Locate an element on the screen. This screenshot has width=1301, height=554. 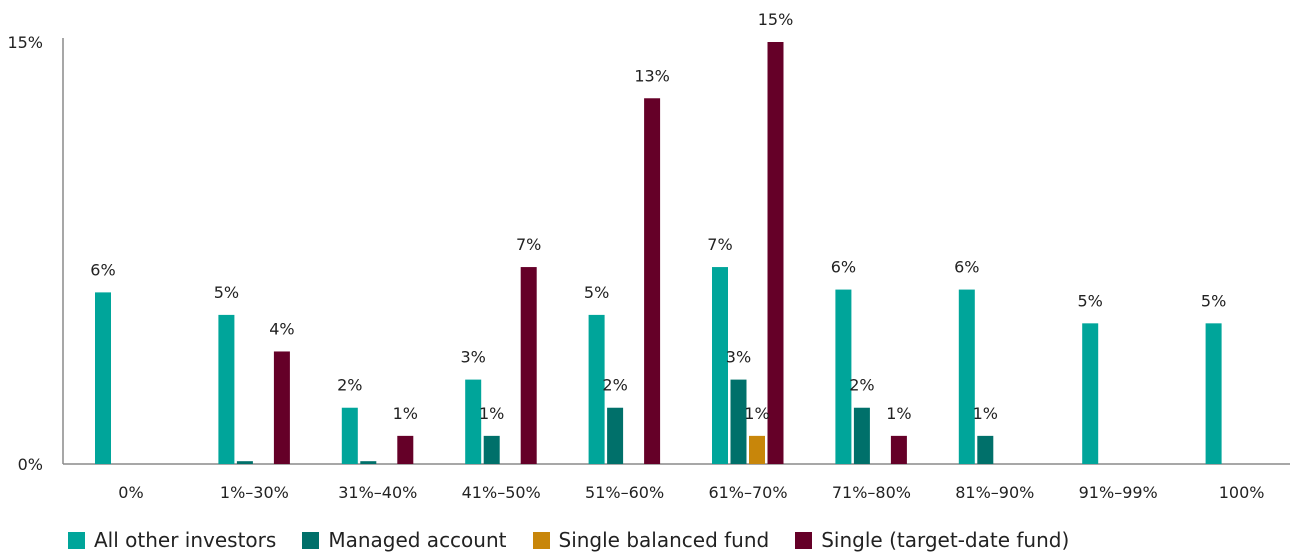
y-tick-label: 15% is located at coordinates (25, 42).